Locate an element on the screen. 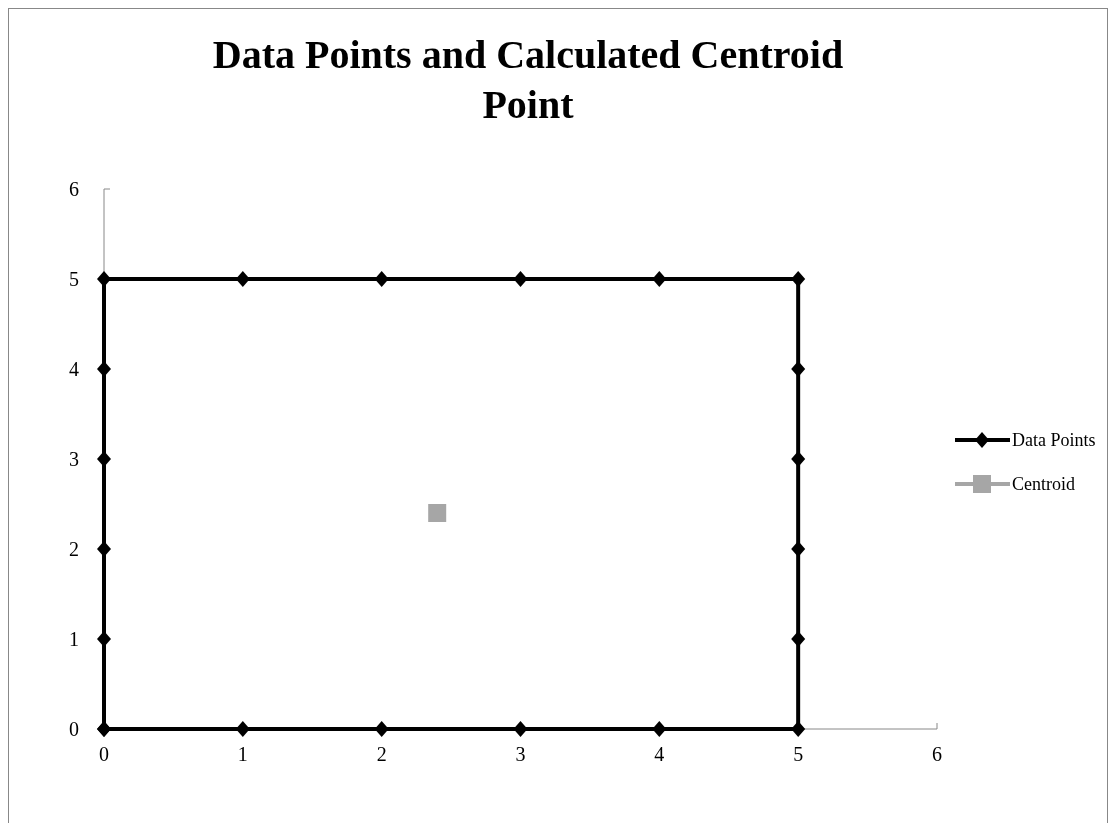  x-tick-label: 2 is located at coordinates (381, 754).